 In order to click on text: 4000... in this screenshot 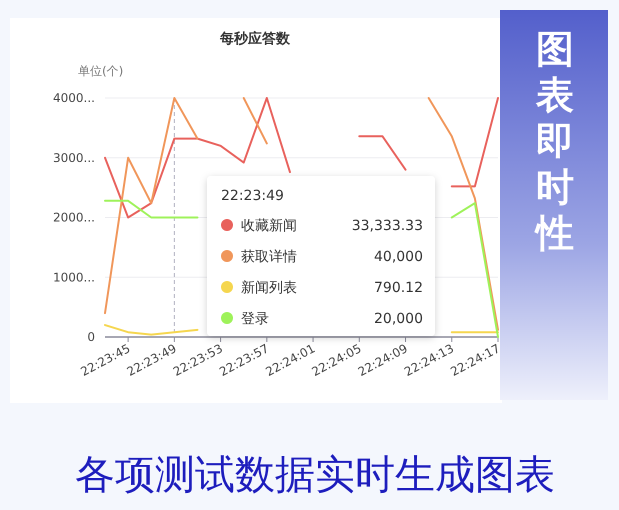, I will do `click(74, 98)`.